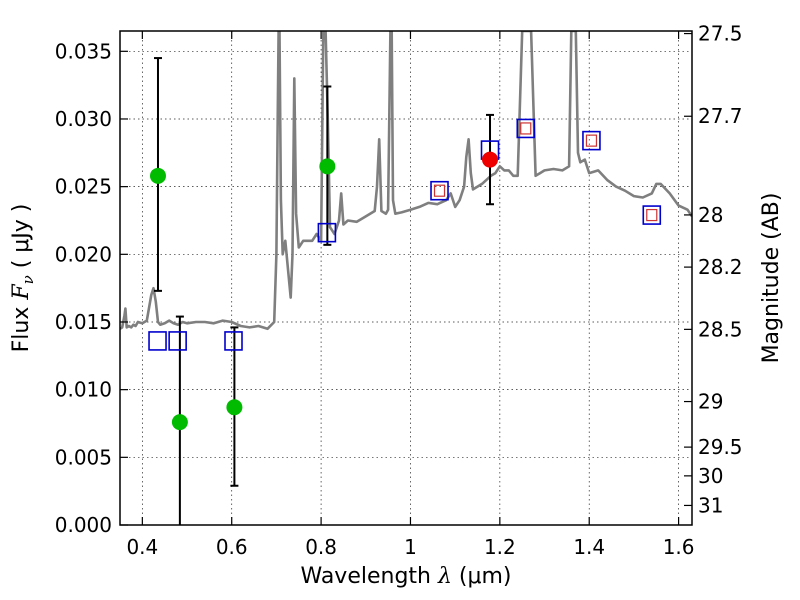 Image resolution: width=800 pixels, height=600 pixels. What do you see at coordinates (83, 322) in the screenshot?
I see `y-tick-label: 0.015` at bounding box center [83, 322].